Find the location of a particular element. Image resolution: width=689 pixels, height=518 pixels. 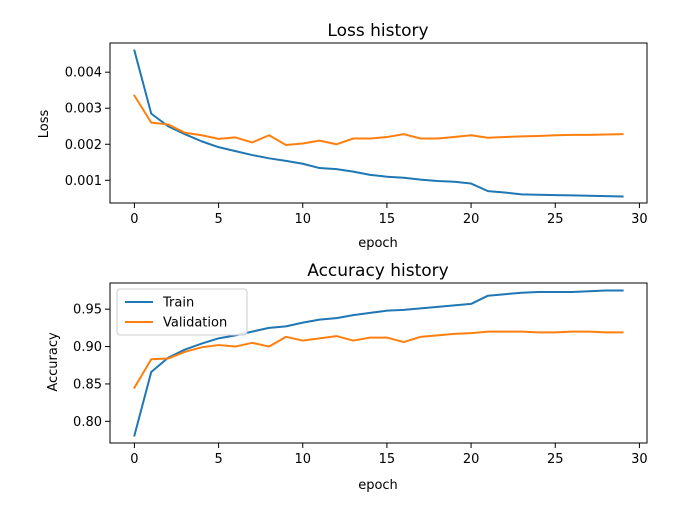

loss-y-tick-label: 0.002 is located at coordinates (83, 145).